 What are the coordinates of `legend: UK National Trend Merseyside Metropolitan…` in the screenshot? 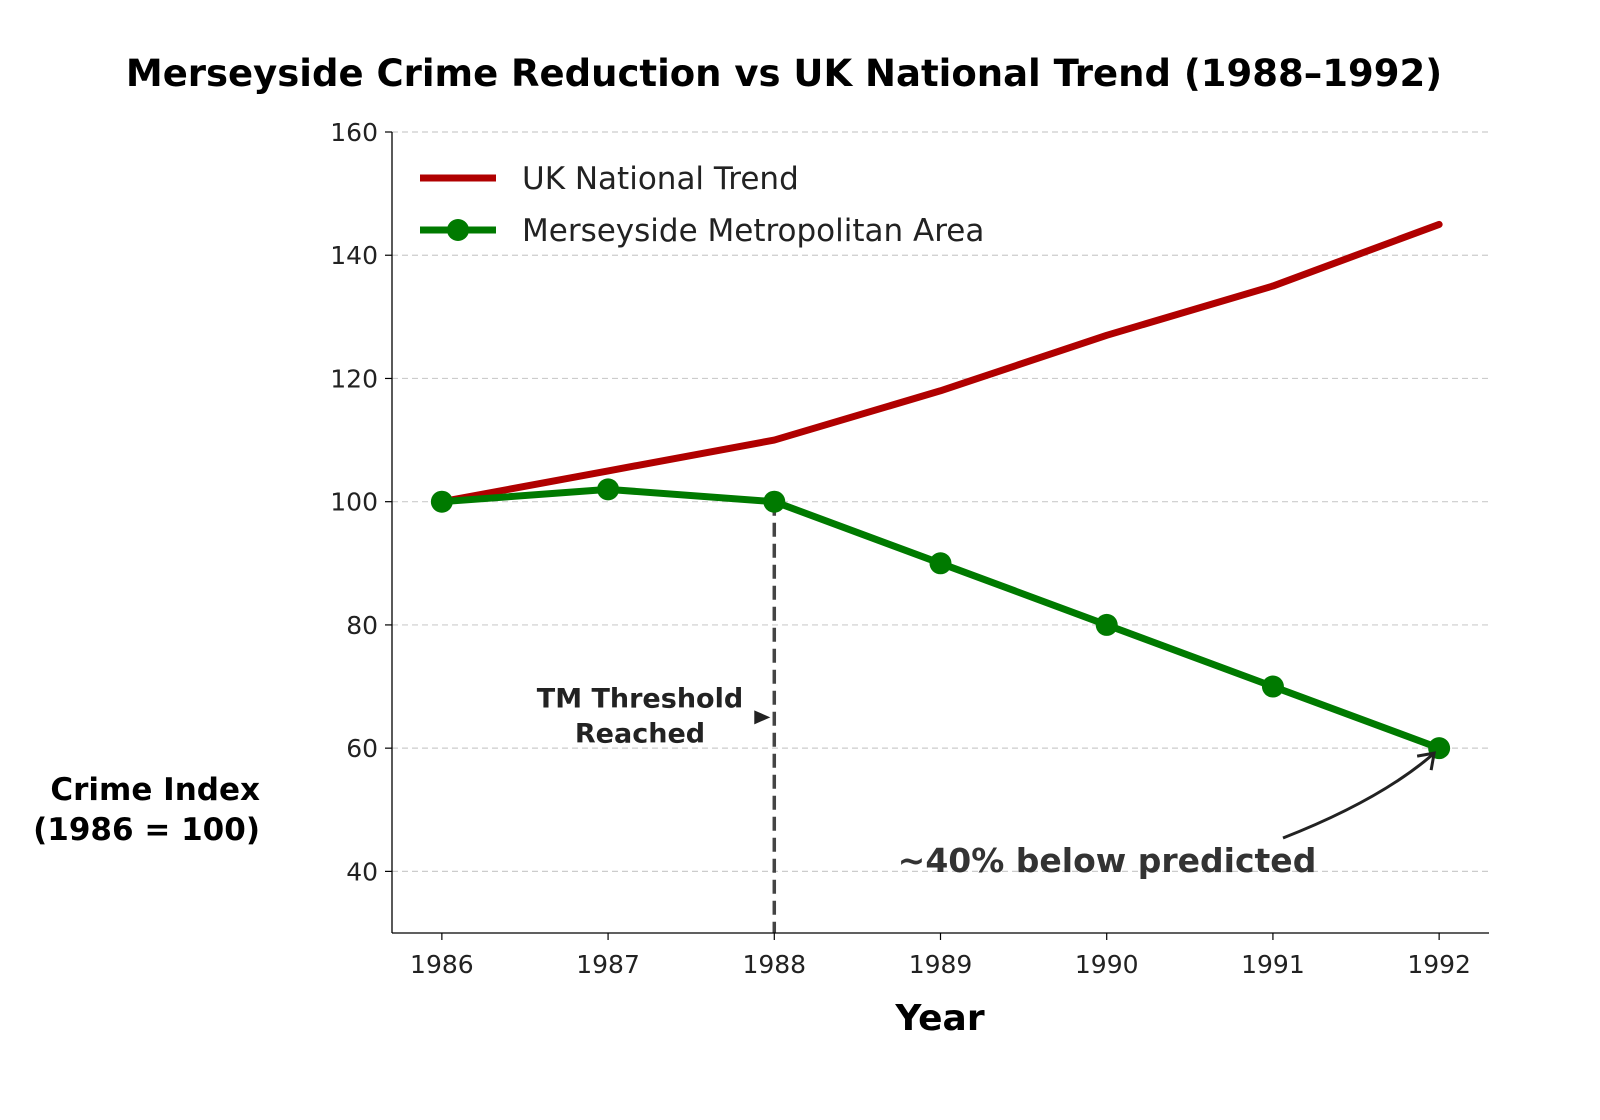 It's located at (702, 205).